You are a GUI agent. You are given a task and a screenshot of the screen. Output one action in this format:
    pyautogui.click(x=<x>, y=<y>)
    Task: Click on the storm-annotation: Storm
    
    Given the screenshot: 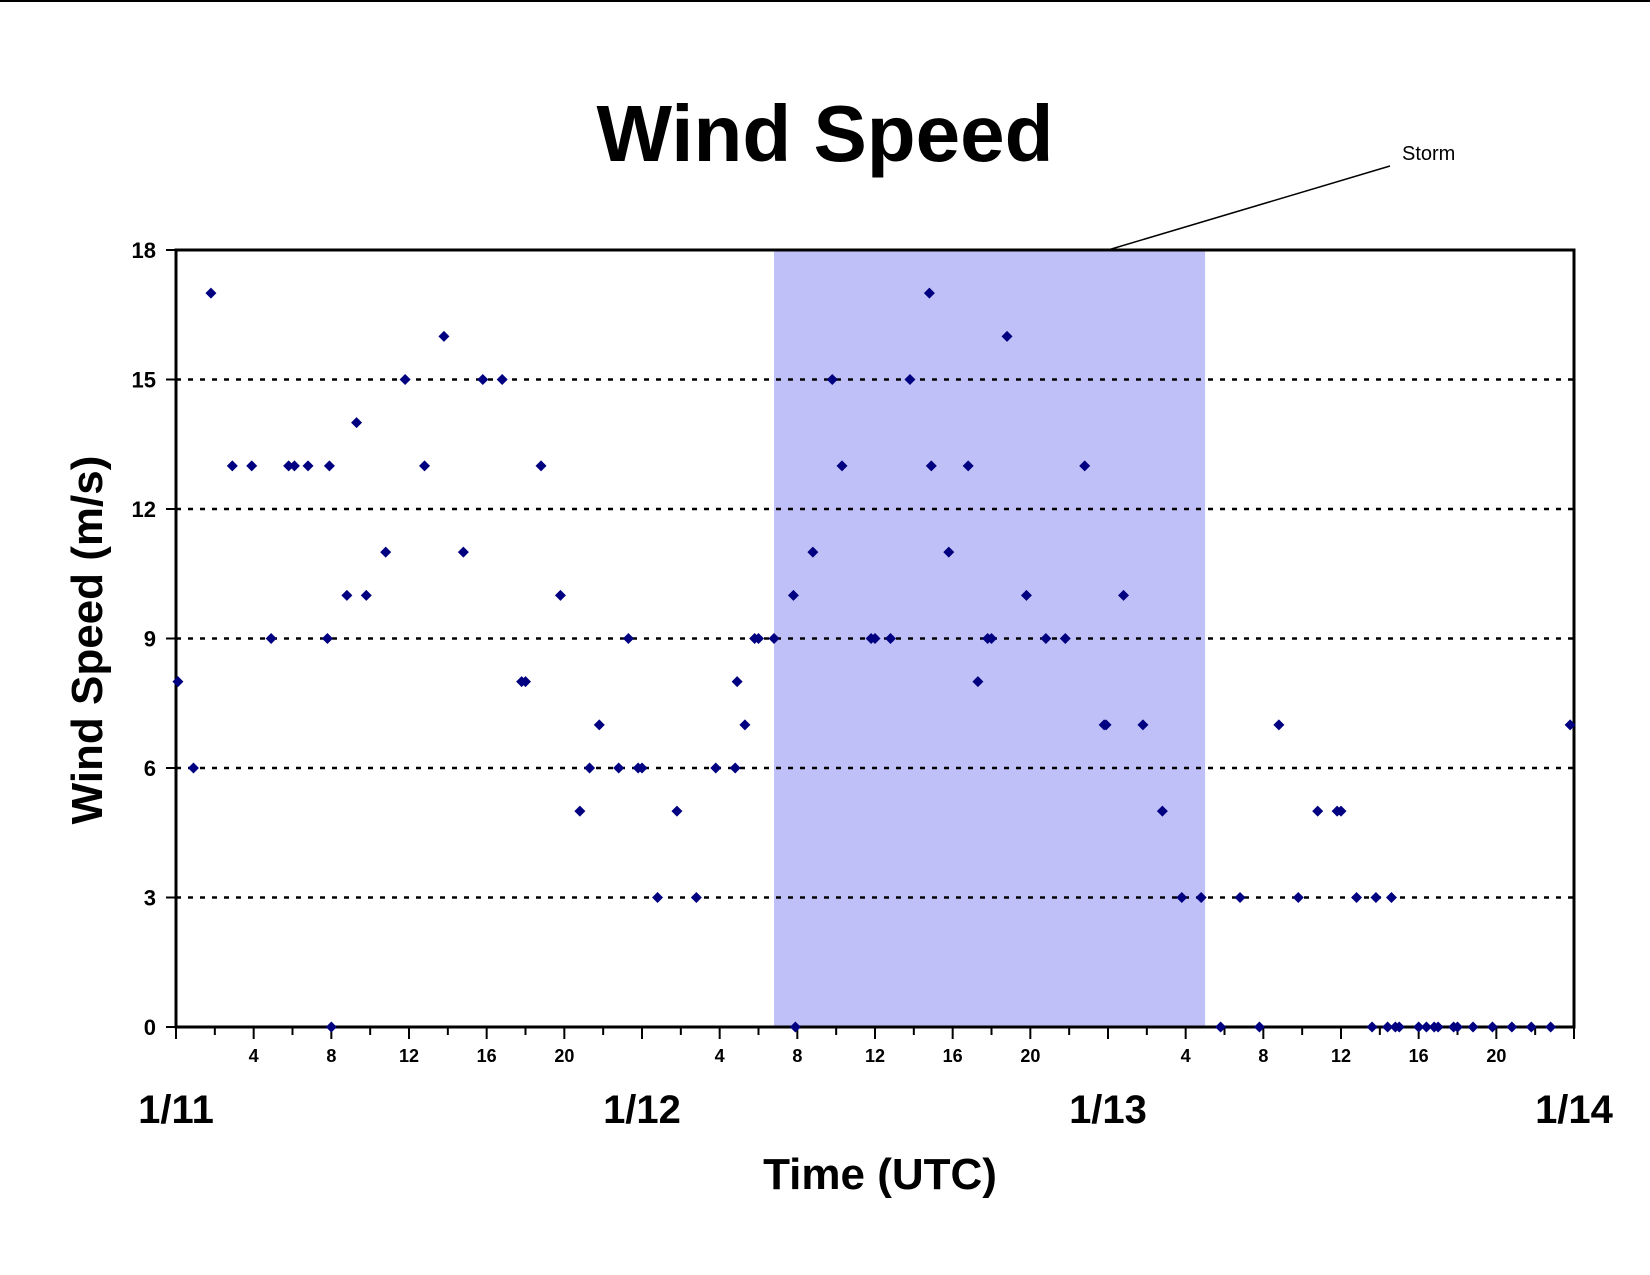 What is the action you would take?
    pyautogui.click(x=1428, y=154)
    